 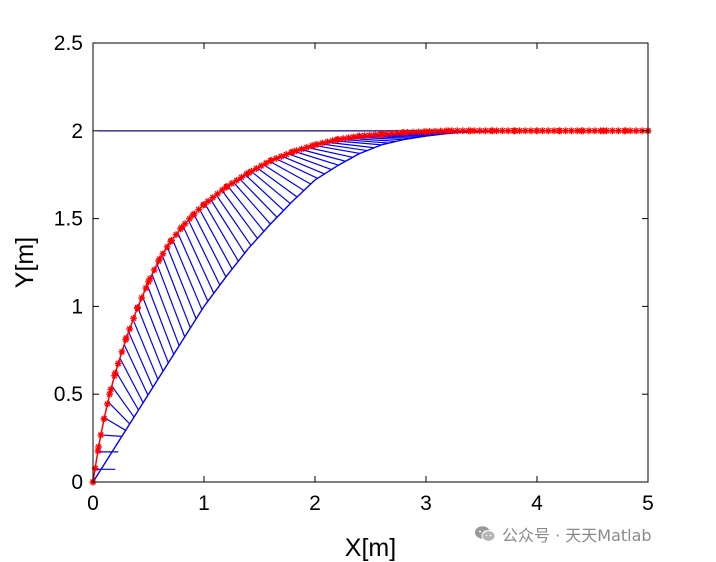 What do you see at coordinates (77, 482) in the screenshot?
I see `y-tick-label: 0` at bounding box center [77, 482].